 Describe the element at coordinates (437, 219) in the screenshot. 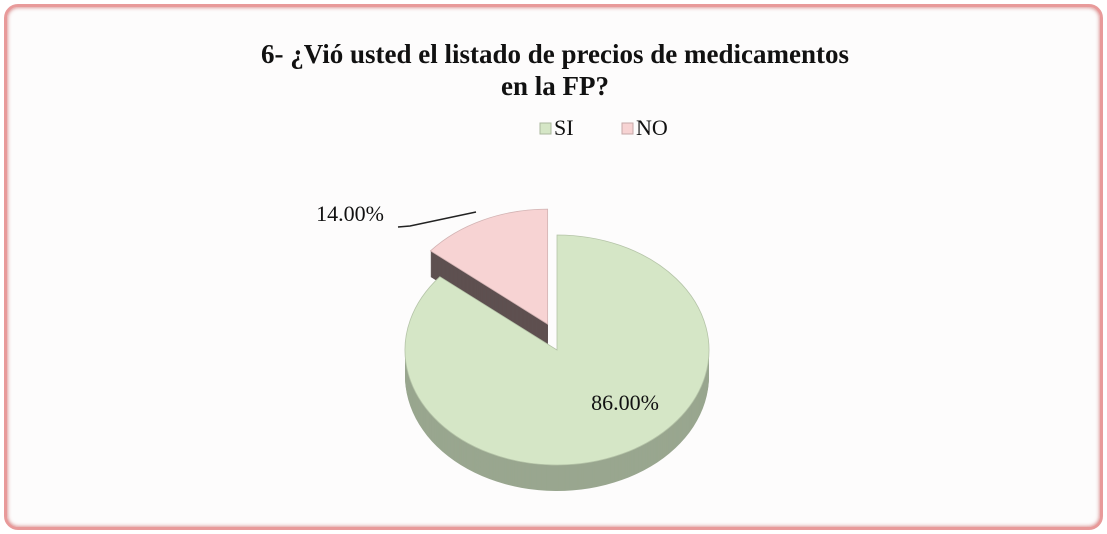

I see `leader-line` at that location.